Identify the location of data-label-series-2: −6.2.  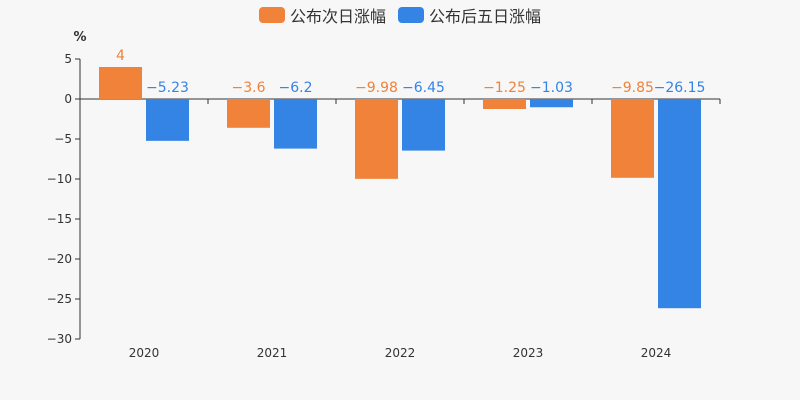
(296, 88).